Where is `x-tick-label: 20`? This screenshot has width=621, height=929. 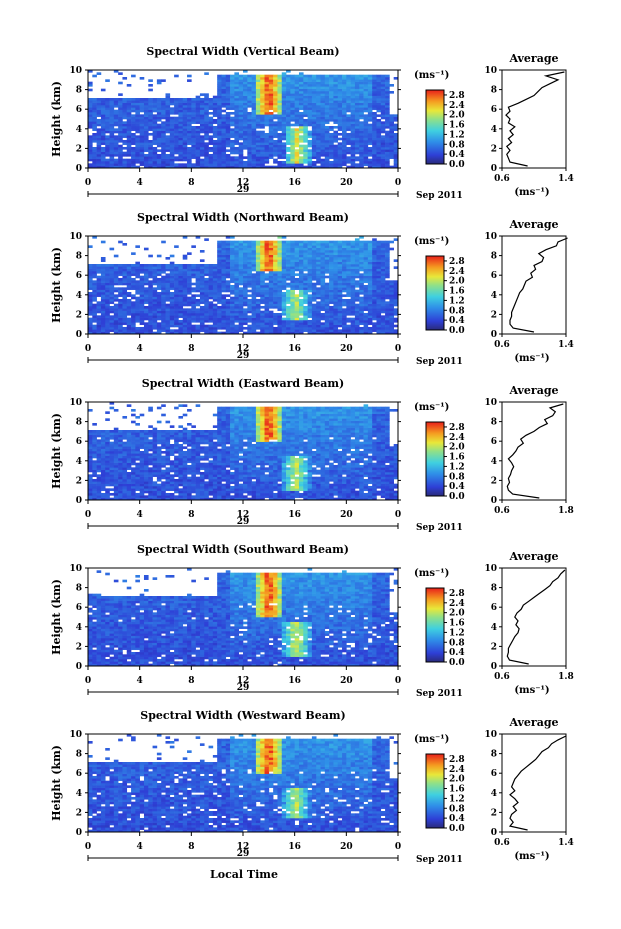 x-tick-label: 20 is located at coordinates (346, 183).